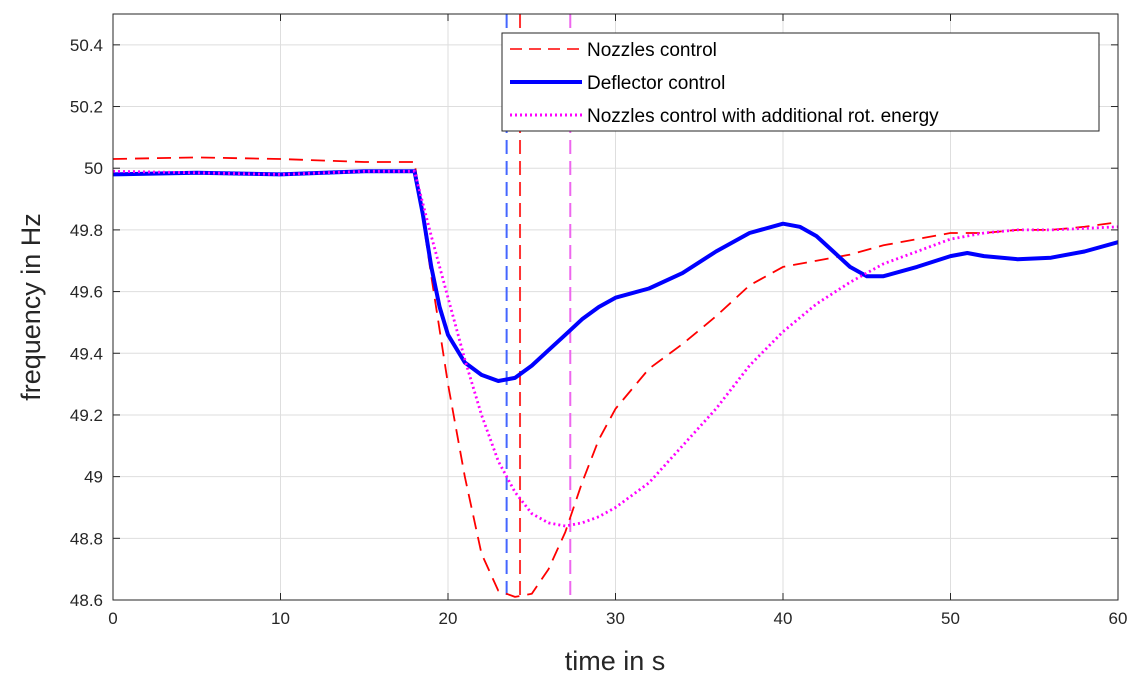 The width and height of the screenshot is (1134, 677). I want to click on y-tick-label: 49.2, so click(86, 415).